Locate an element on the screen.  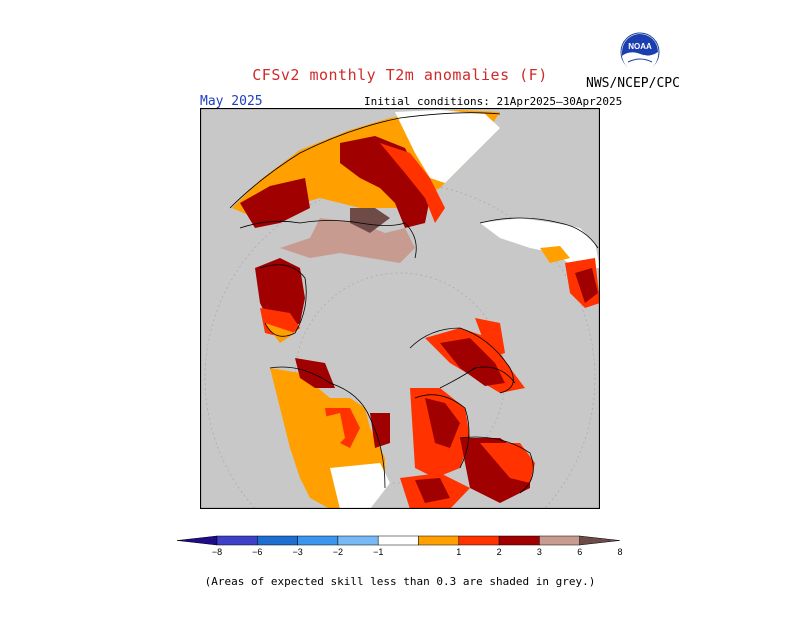
legend-label: −3 is located at coordinates (297, 552).